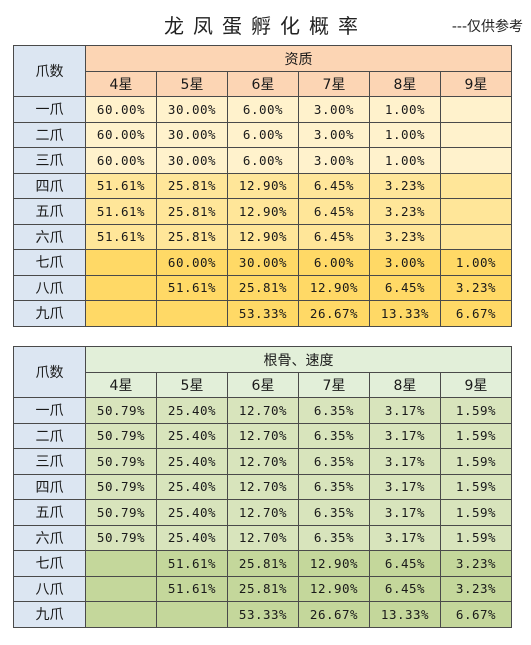 Image resolution: width=531 pixels, height=645 pixels. What do you see at coordinates (49, 134) in the screenshot?
I see `claw-label: 二爪` at bounding box center [49, 134].